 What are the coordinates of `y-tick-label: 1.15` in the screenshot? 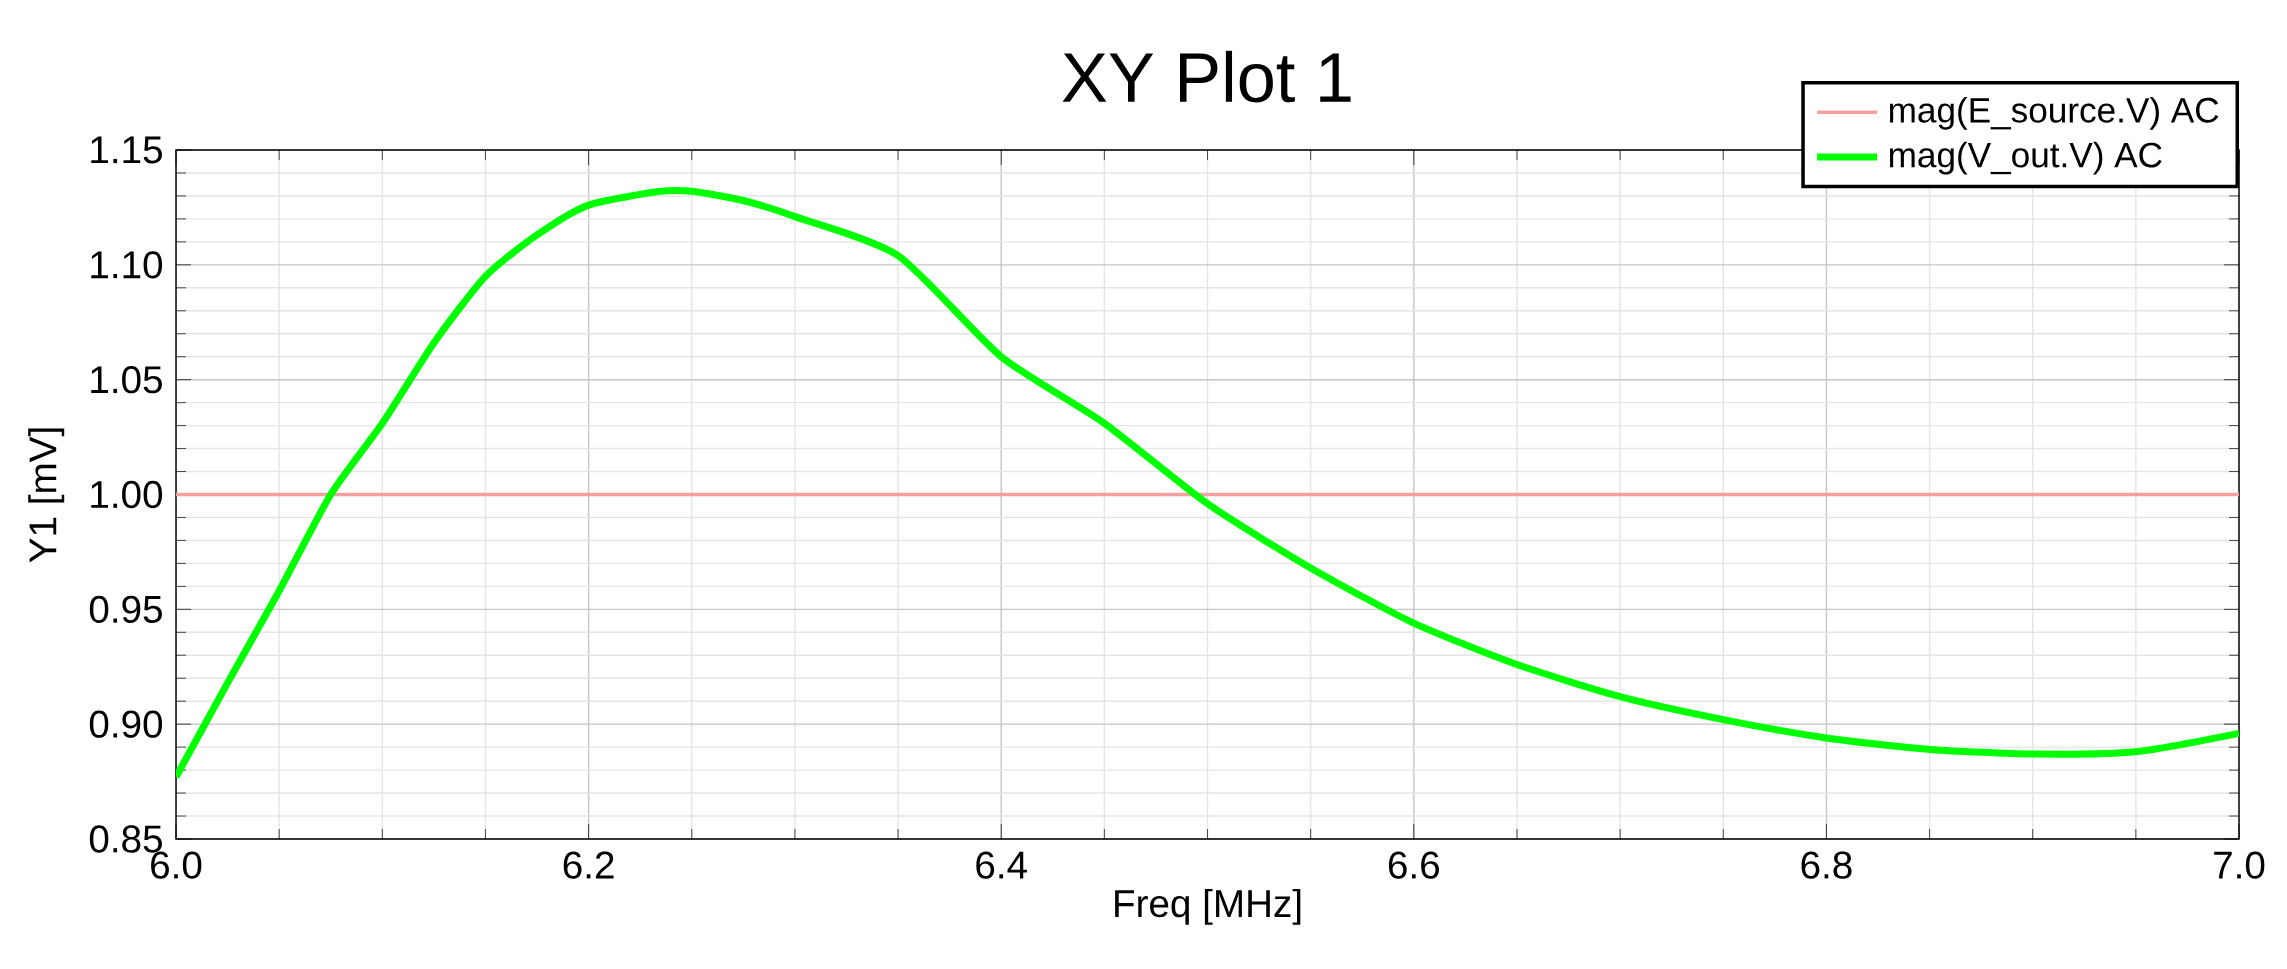 It's located at (126, 150).